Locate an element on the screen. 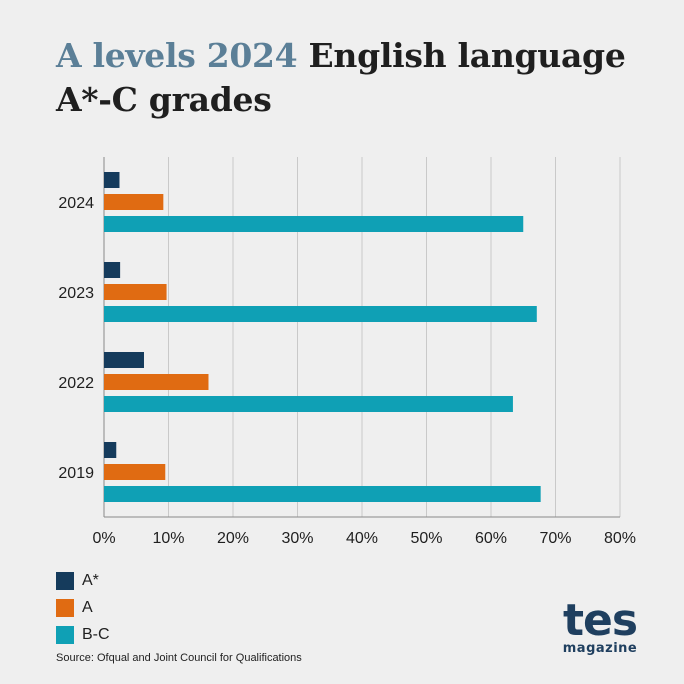 This screenshot has height=684, width=684. bar-b-c-2019 is located at coordinates (322, 494).